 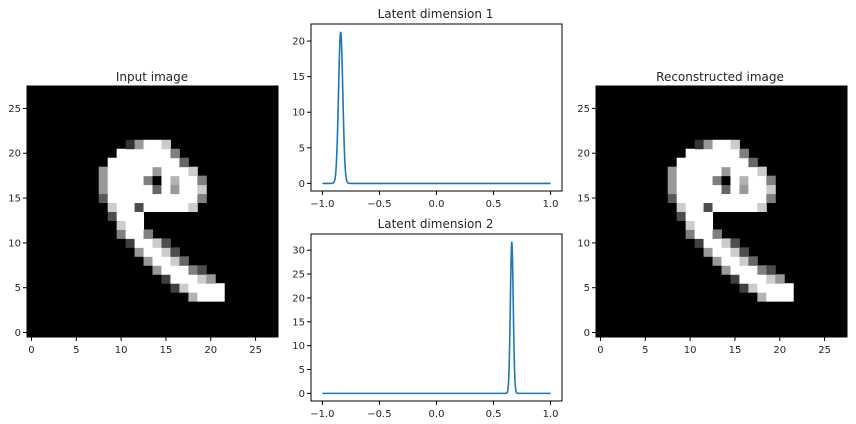 What do you see at coordinates (587, 288) in the screenshot?
I see `reconstructed-image-y-tick-label: 5` at bounding box center [587, 288].